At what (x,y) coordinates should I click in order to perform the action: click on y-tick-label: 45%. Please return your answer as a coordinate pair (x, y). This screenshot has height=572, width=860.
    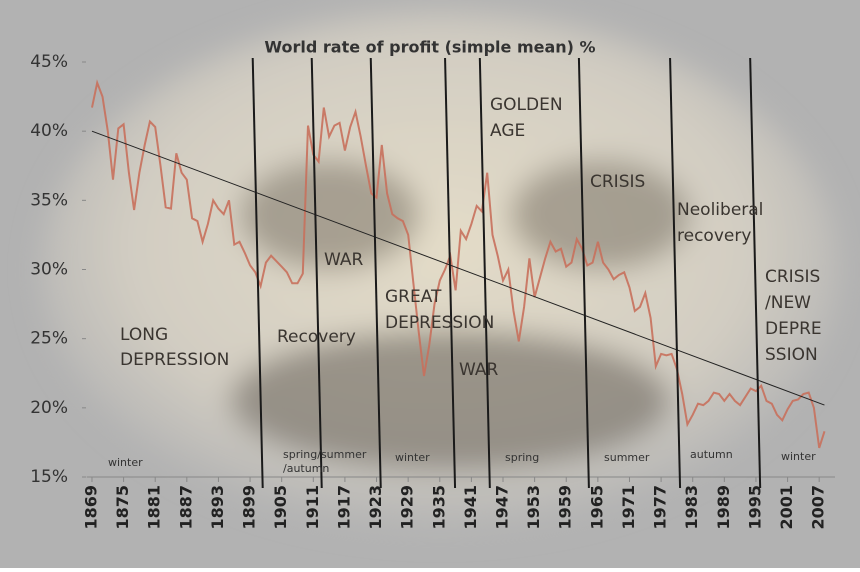
    Looking at the image, I should click on (49, 62).